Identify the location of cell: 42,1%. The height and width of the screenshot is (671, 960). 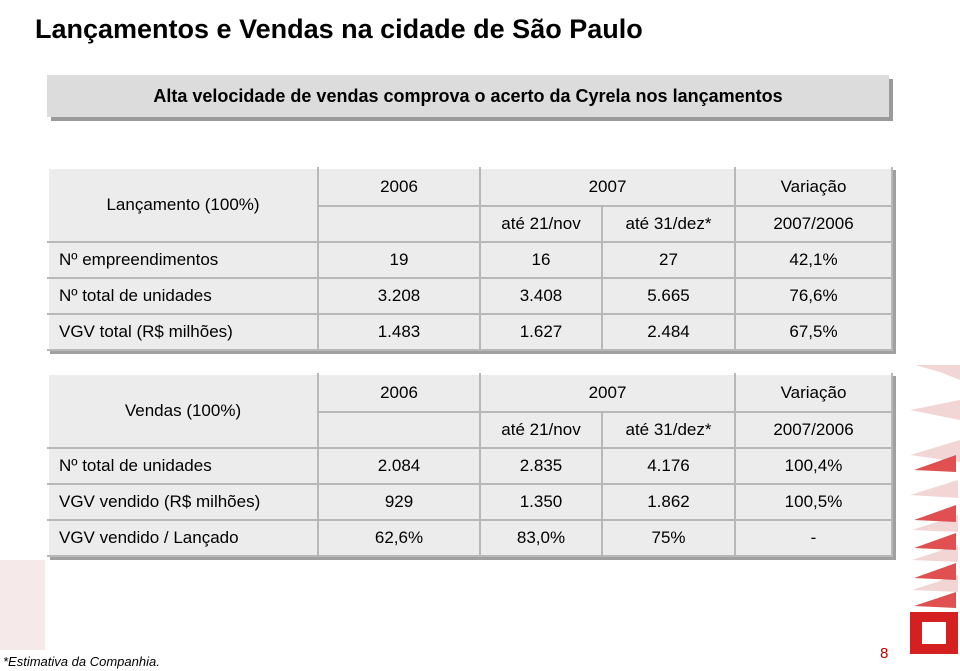
(813, 260).